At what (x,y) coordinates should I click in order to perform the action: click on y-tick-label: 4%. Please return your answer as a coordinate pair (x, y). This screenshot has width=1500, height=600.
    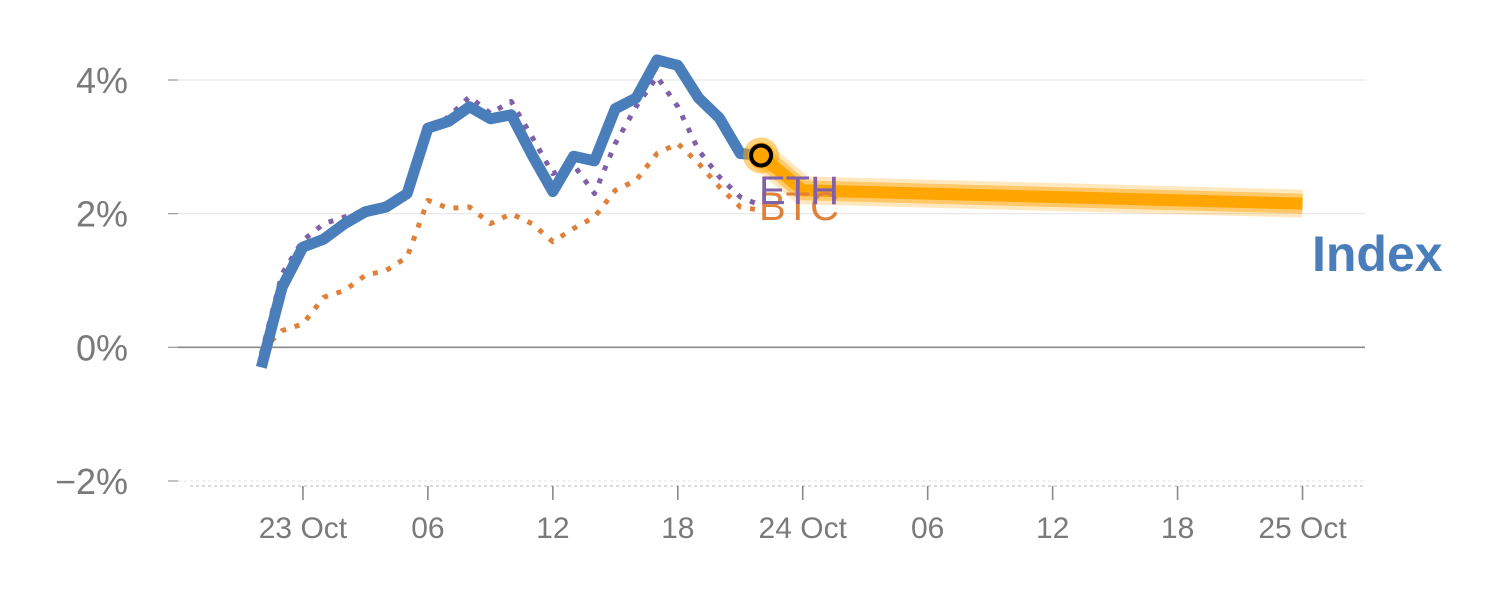
    Looking at the image, I should click on (102, 80).